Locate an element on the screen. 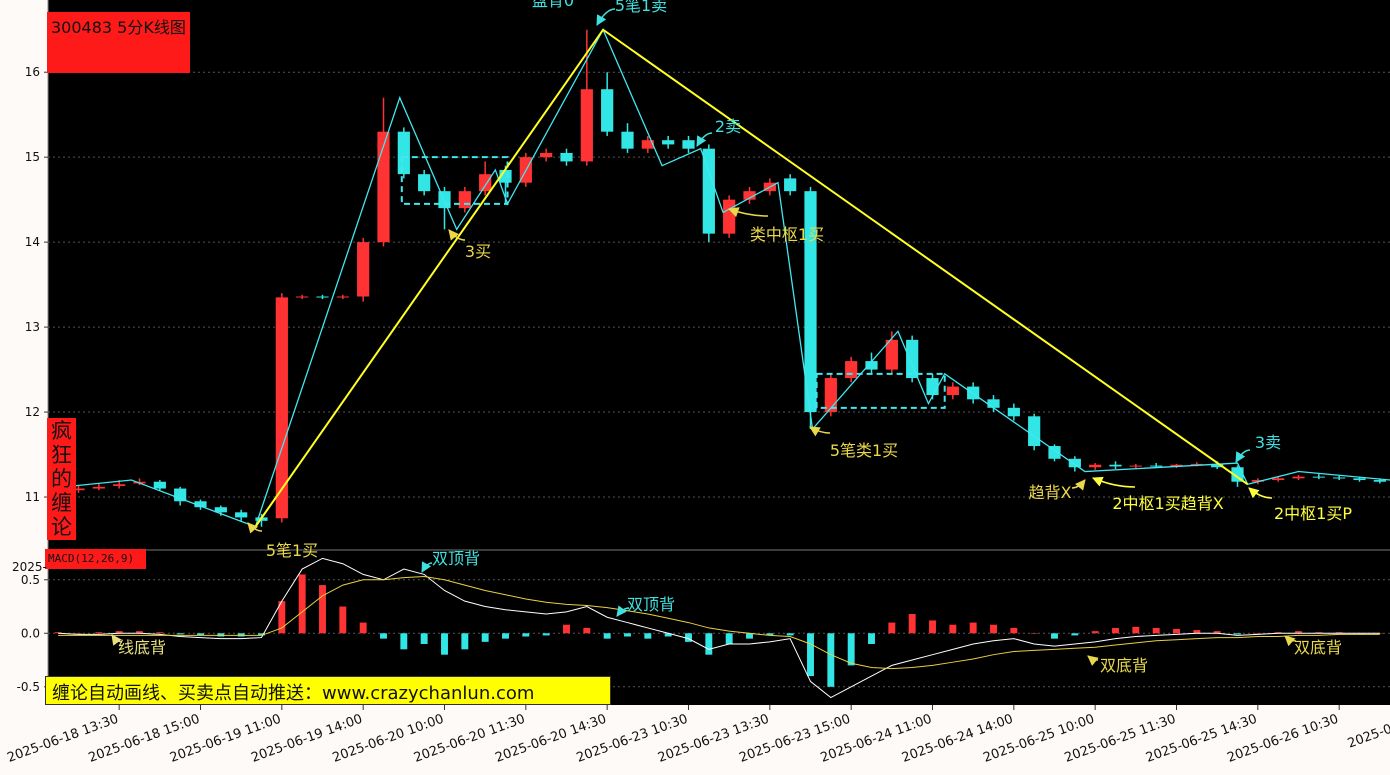 The width and height of the screenshot is (1390, 775). annotation: 5笔1买 is located at coordinates (292, 550).